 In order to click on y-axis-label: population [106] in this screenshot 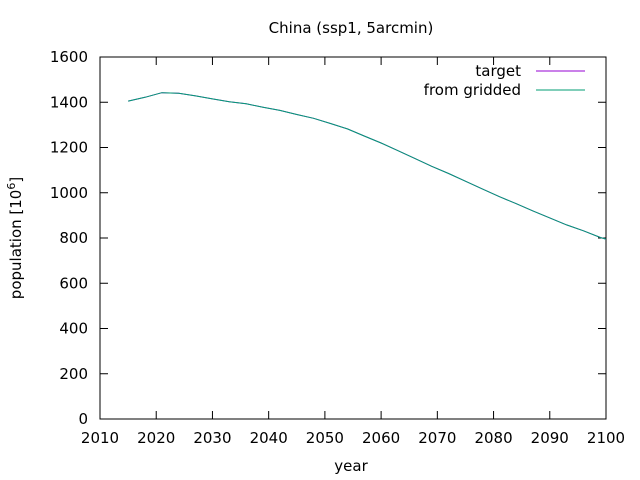, I will do `click(15, 238)`.